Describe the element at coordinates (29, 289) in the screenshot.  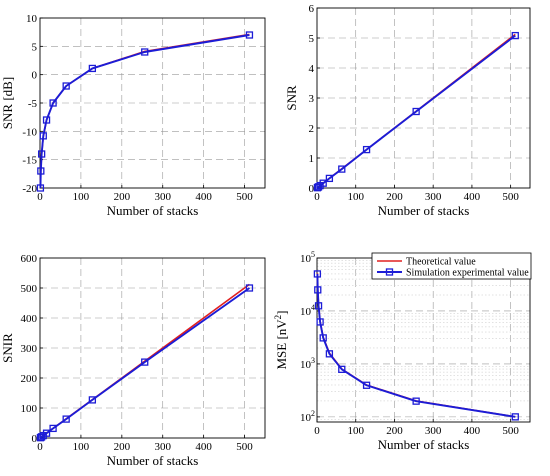
I see `y-tick-label: 500` at that location.